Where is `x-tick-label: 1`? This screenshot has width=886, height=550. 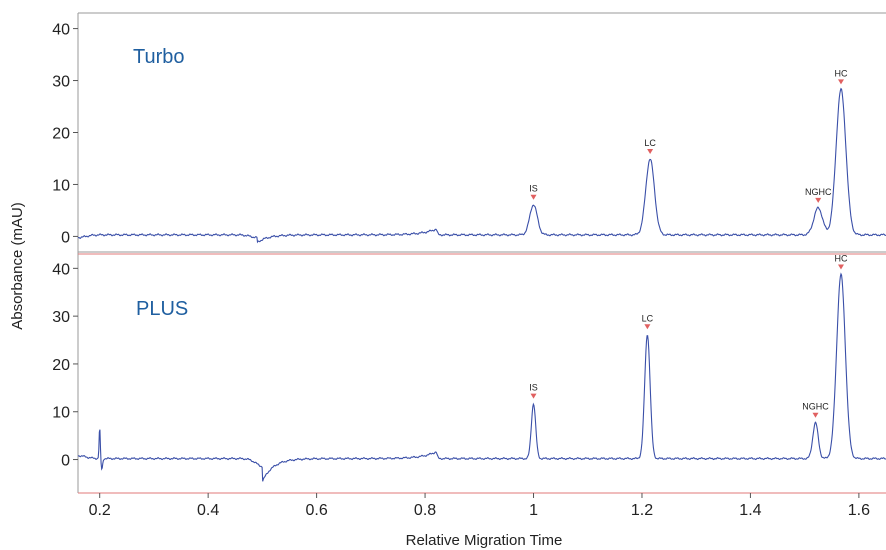 x-tick-label: 1 is located at coordinates (533, 510).